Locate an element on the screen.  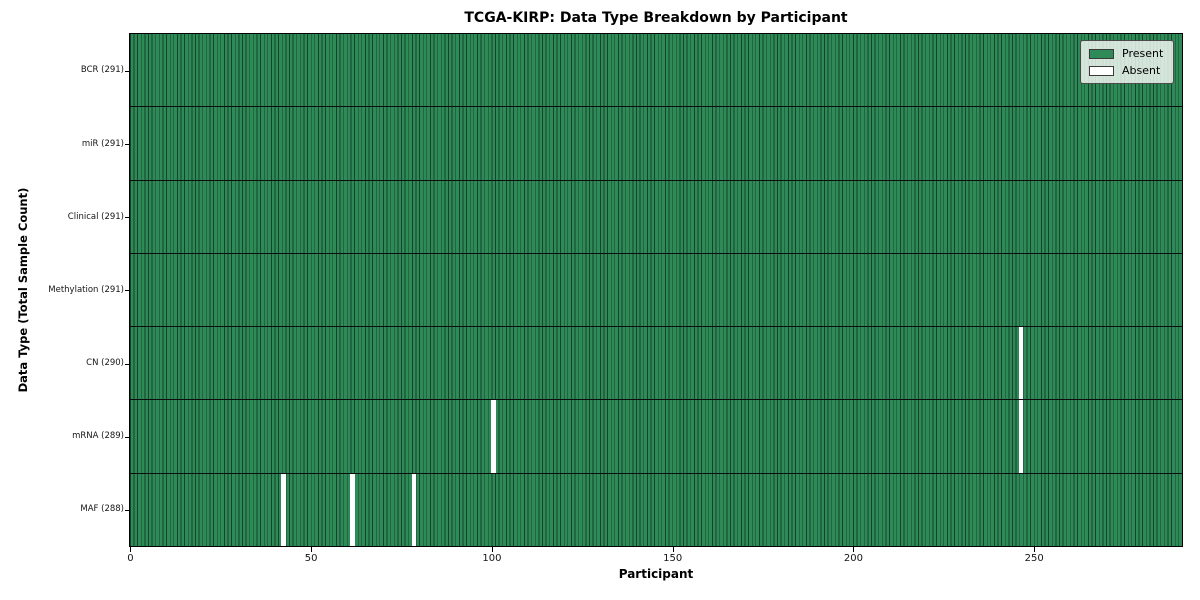
y-tick-label: Clinical (291) is located at coordinates (95, 216).